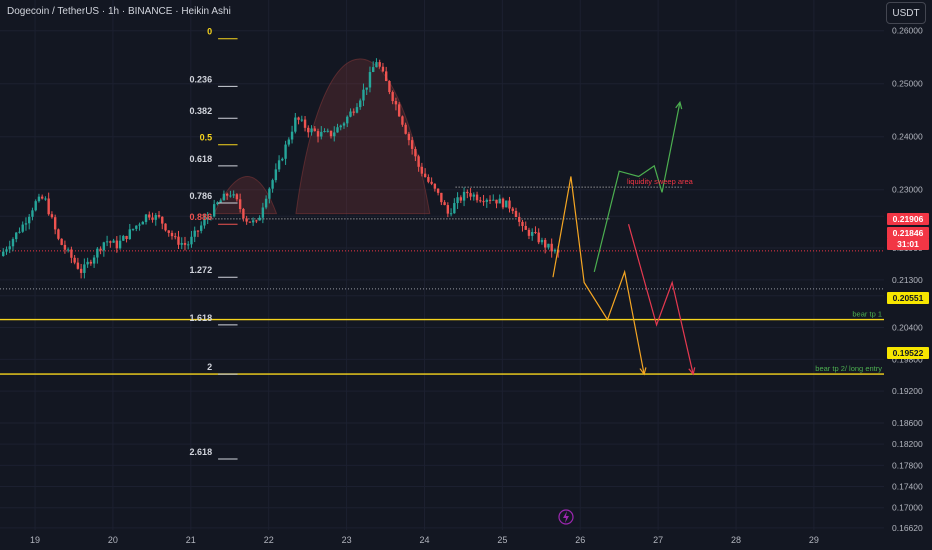 This screenshot has width=932, height=550. Describe the element at coordinates (191, 540) in the screenshot. I see `time-tick-label: 21` at that location.